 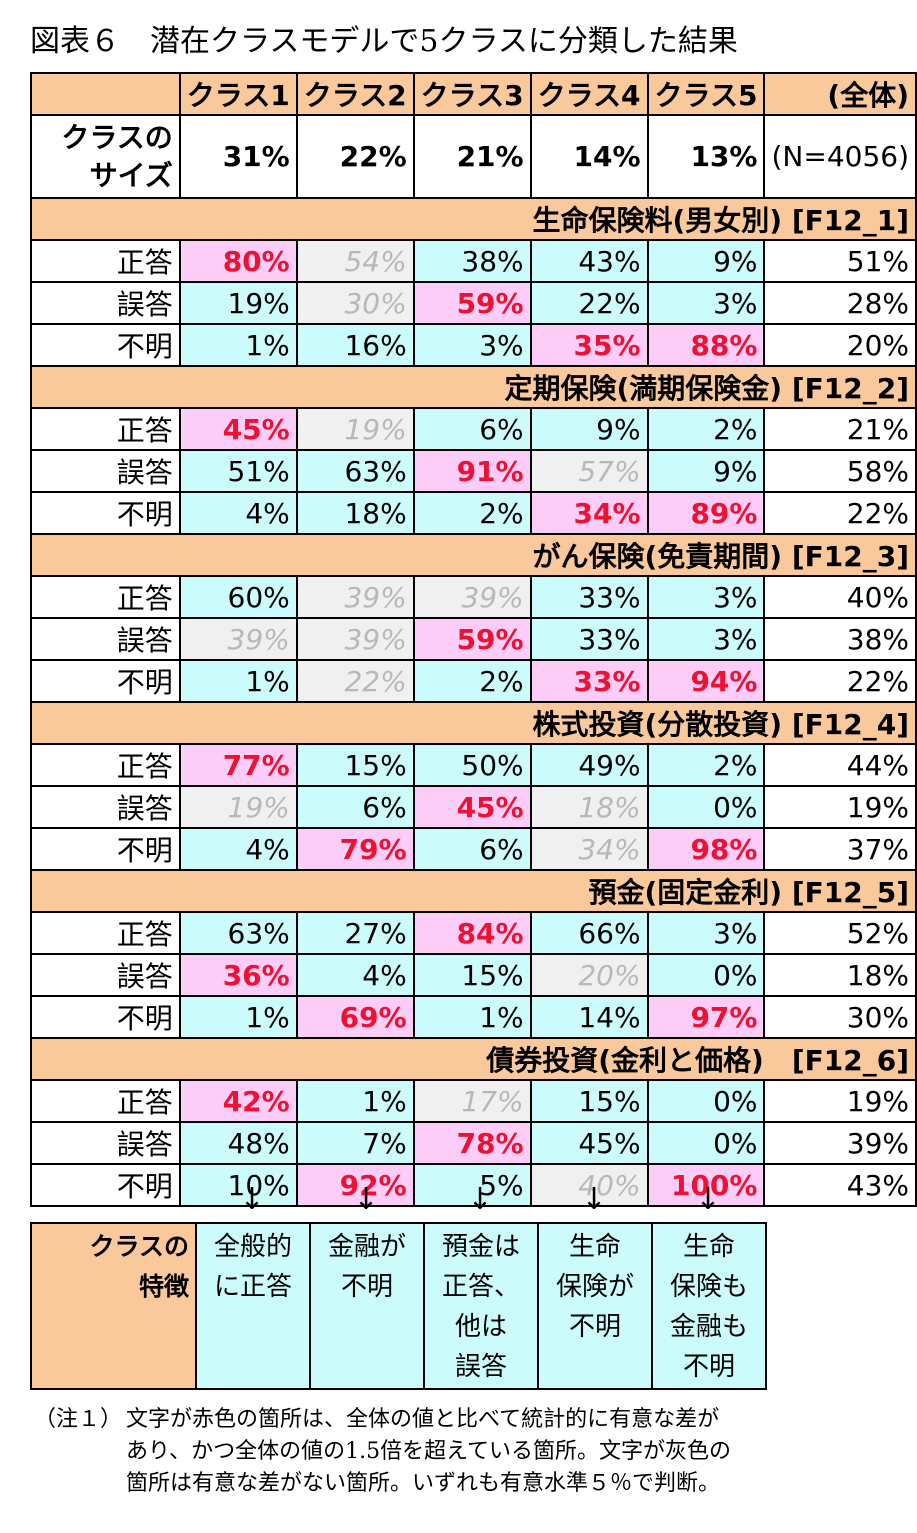 I want to click on value-cell: 84%, so click(x=472, y=933).